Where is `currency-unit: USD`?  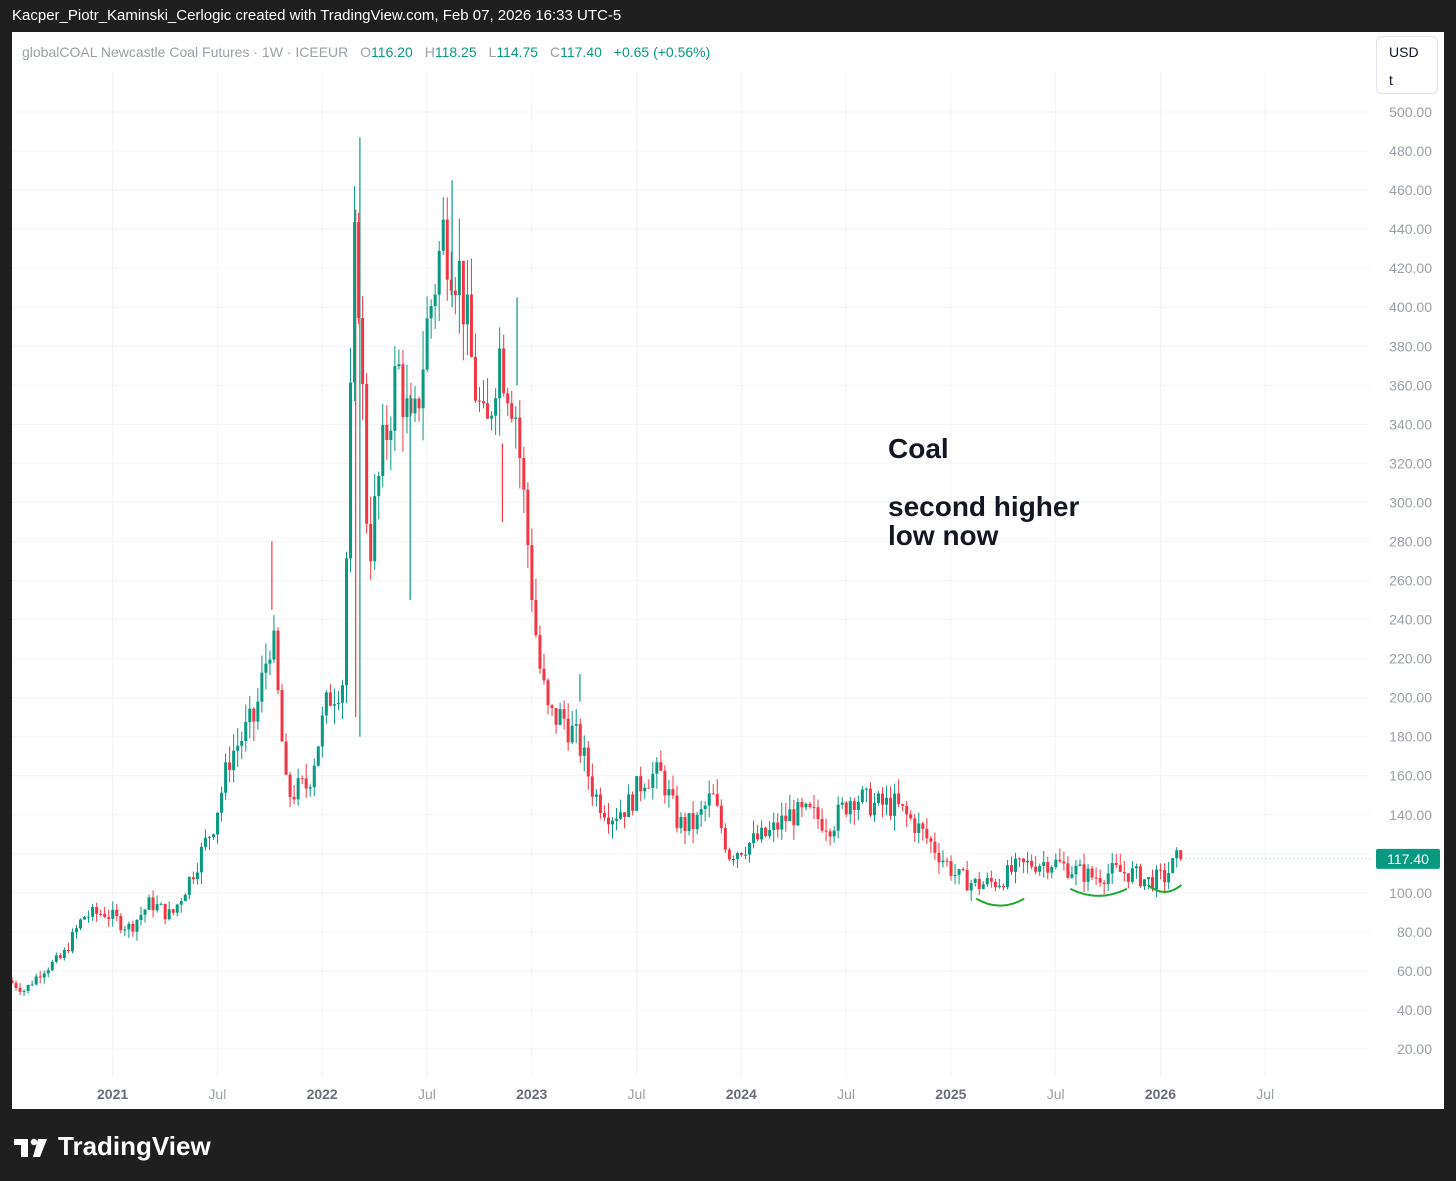
currency-unit: USD is located at coordinates (1404, 52).